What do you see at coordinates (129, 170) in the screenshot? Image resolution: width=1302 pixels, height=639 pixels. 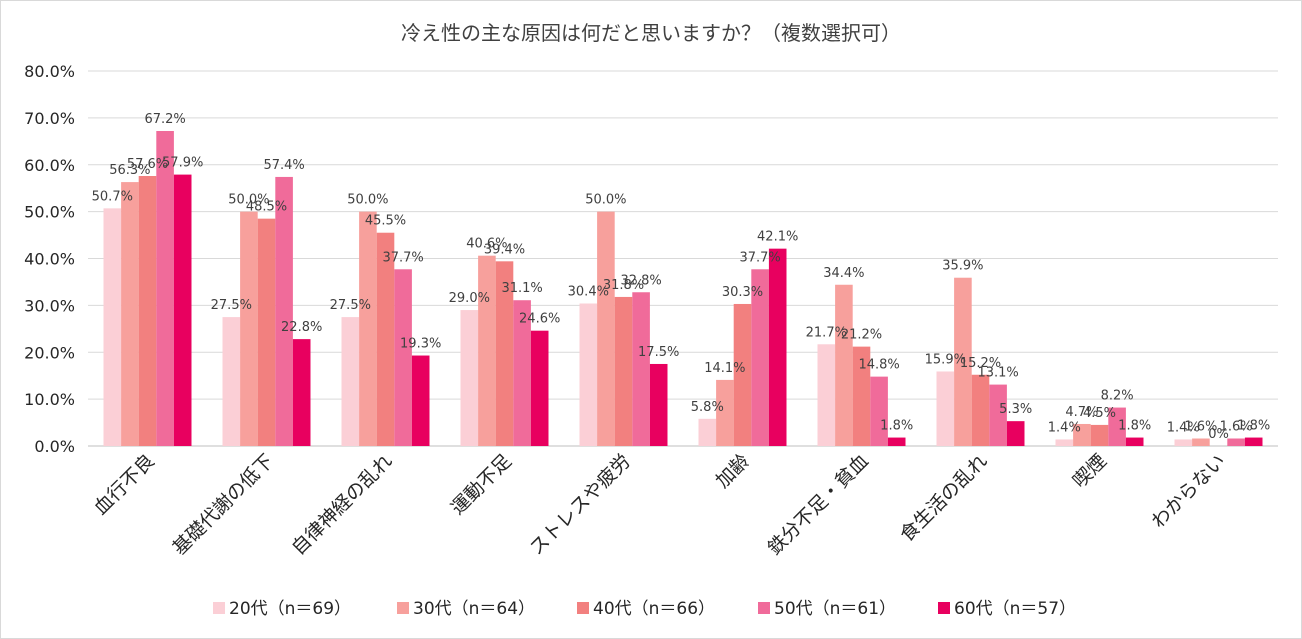 I see `data-label: 56.3%` at bounding box center [129, 170].